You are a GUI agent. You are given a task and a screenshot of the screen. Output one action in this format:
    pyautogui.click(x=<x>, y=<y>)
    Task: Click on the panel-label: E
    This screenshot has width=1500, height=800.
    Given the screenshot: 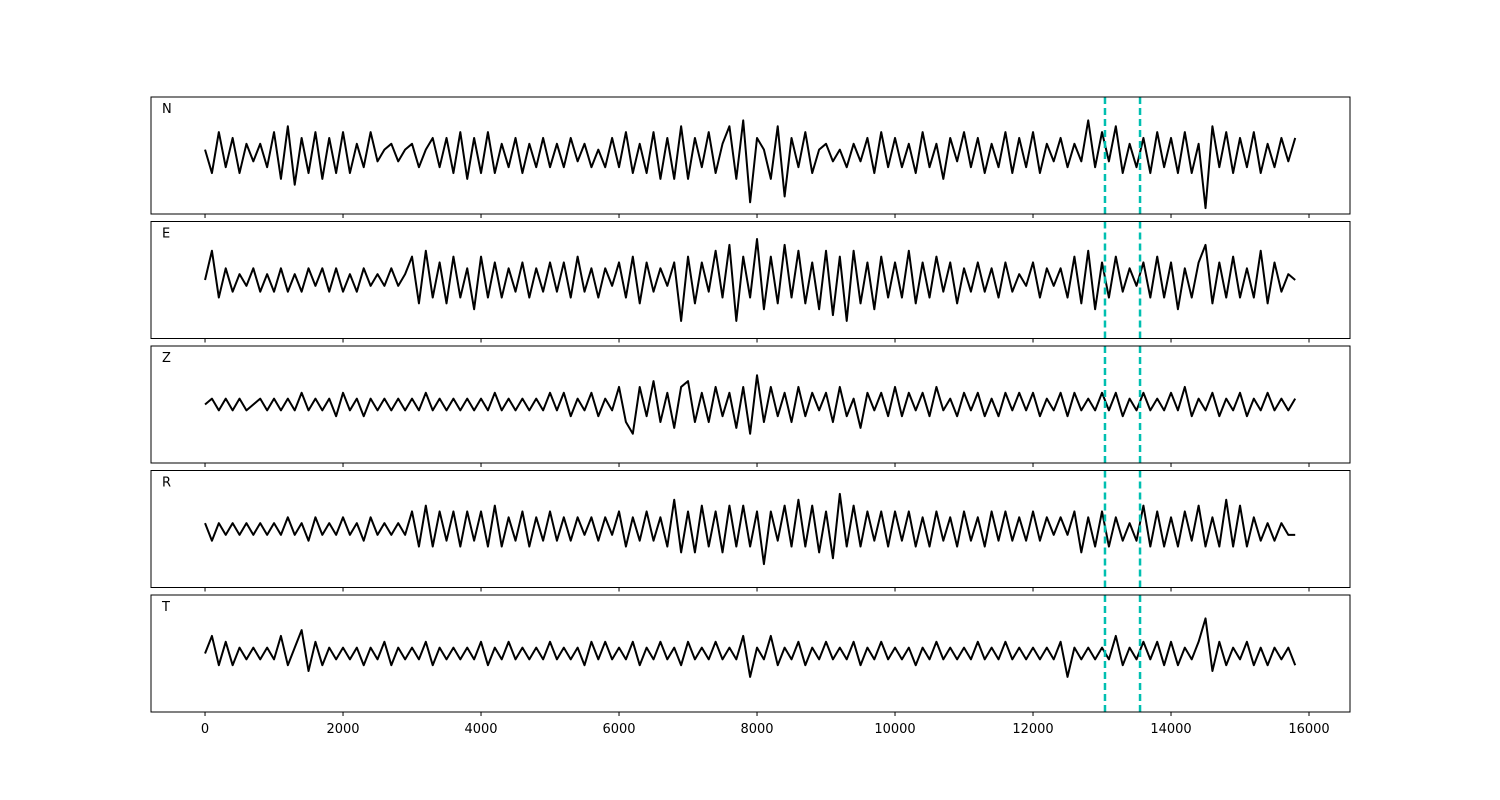 What is the action you would take?
    pyautogui.click(x=166, y=234)
    